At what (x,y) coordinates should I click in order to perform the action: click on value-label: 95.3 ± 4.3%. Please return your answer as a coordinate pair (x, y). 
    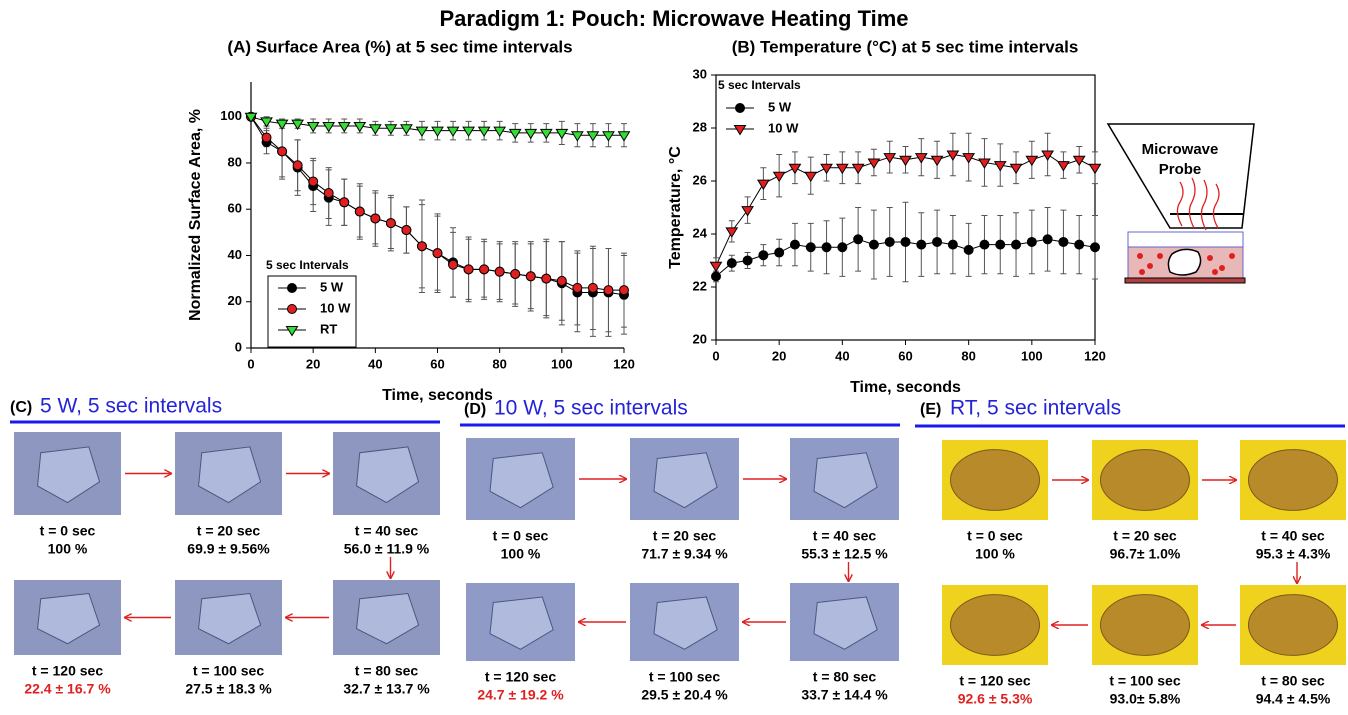
    Looking at the image, I should click on (1293, 554).